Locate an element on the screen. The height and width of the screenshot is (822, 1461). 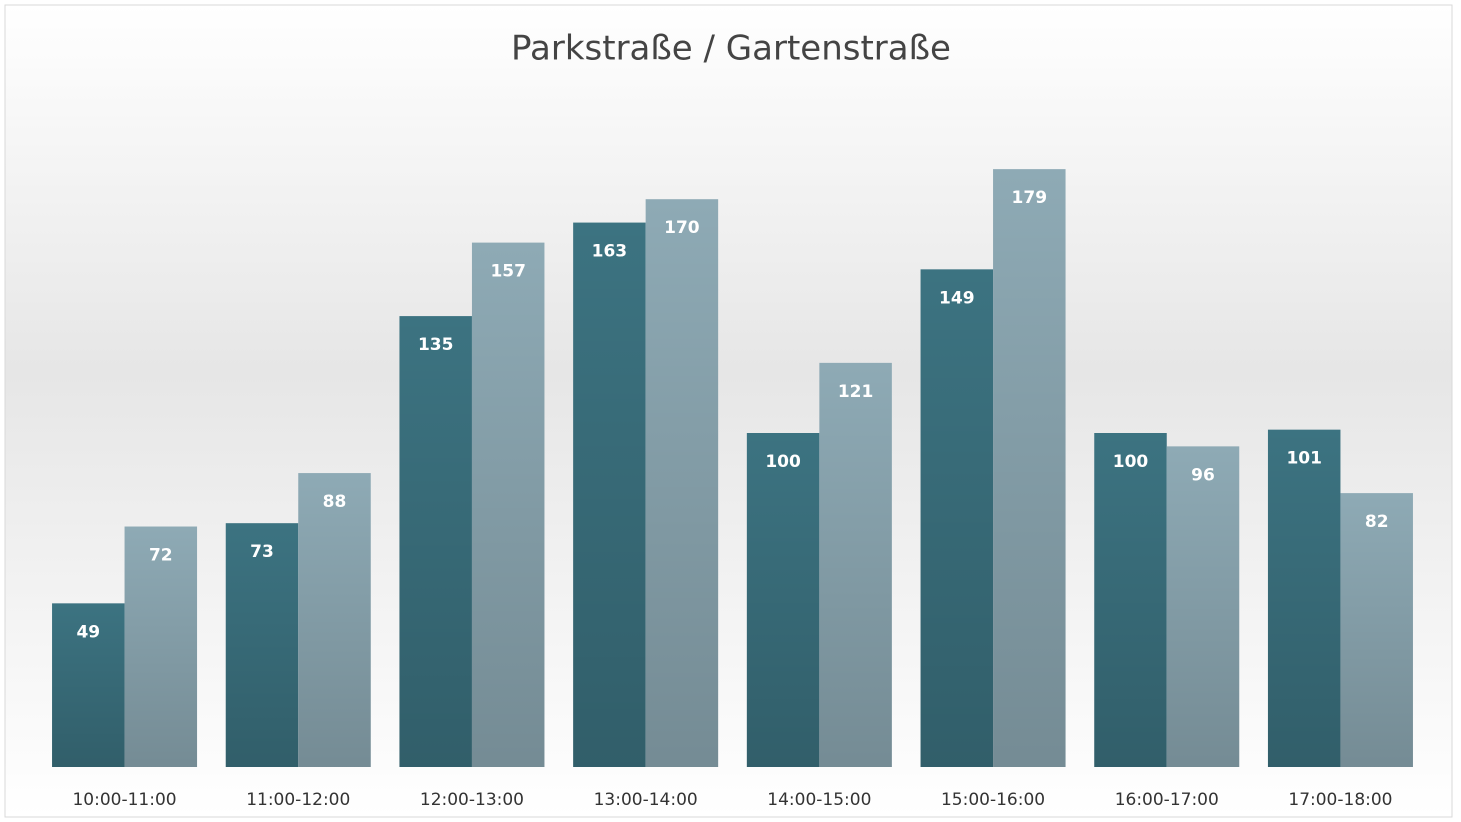
data-label: 82 is located at coordinates (1377, 522).